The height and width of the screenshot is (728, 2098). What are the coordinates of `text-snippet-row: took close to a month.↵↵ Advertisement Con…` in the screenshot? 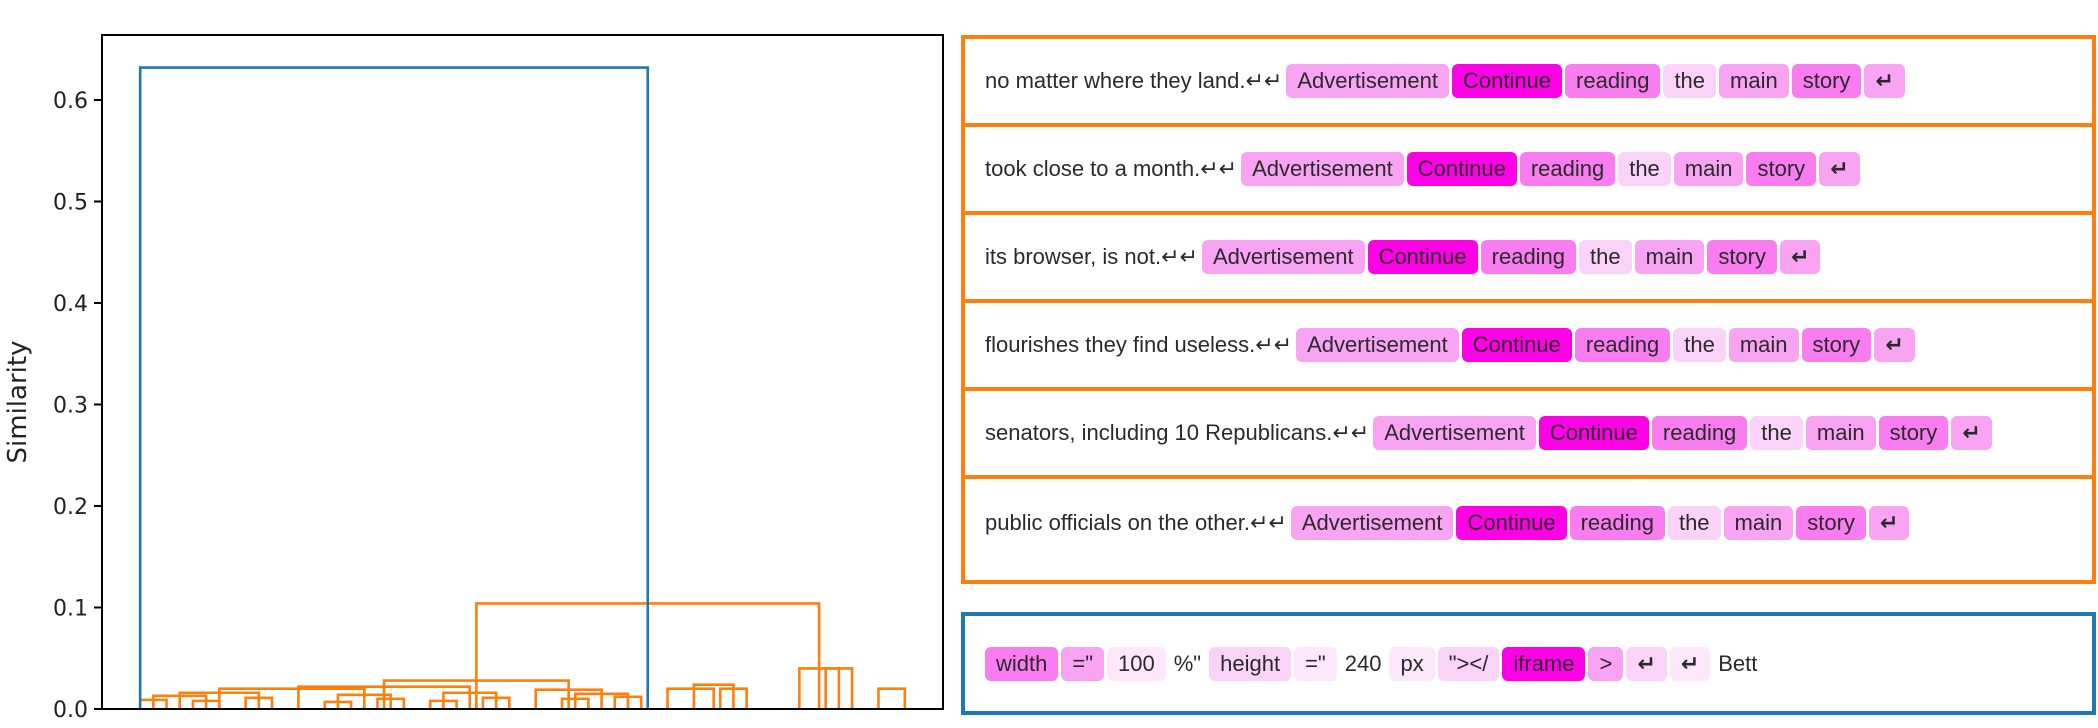 It's located at (1528, 171).